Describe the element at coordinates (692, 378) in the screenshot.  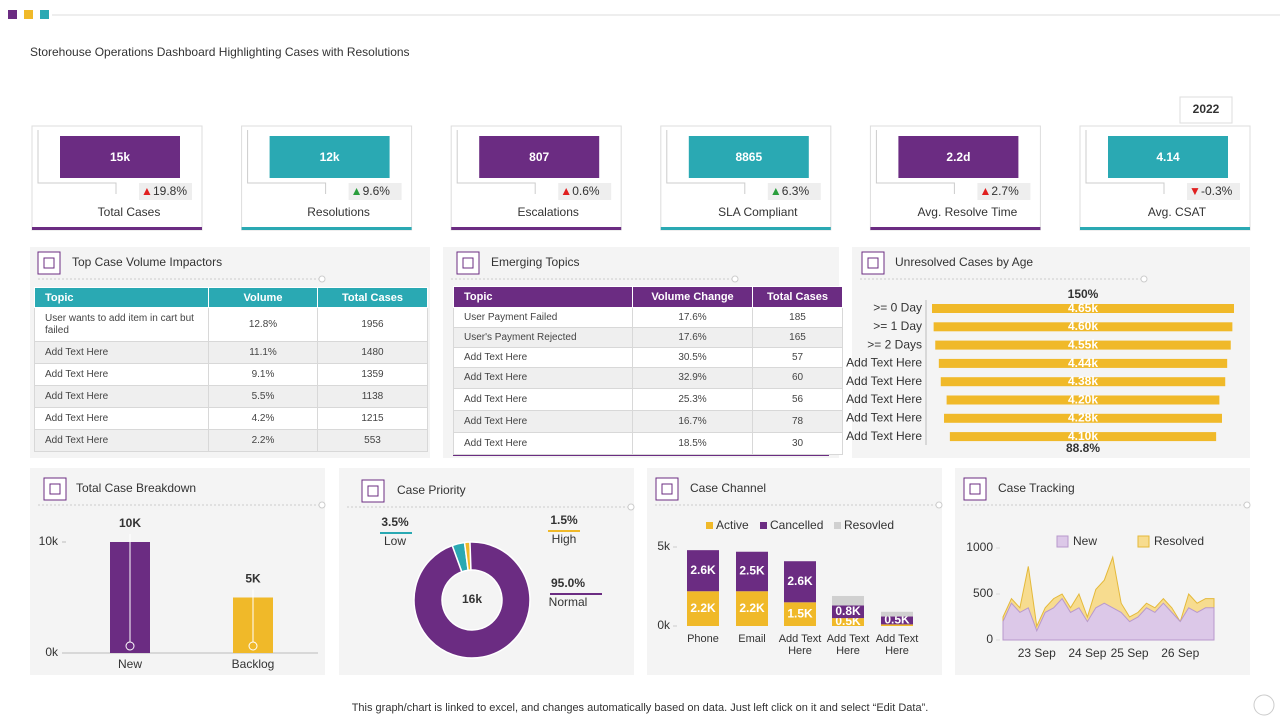
I see `table-cell: 32.9%` at that location.